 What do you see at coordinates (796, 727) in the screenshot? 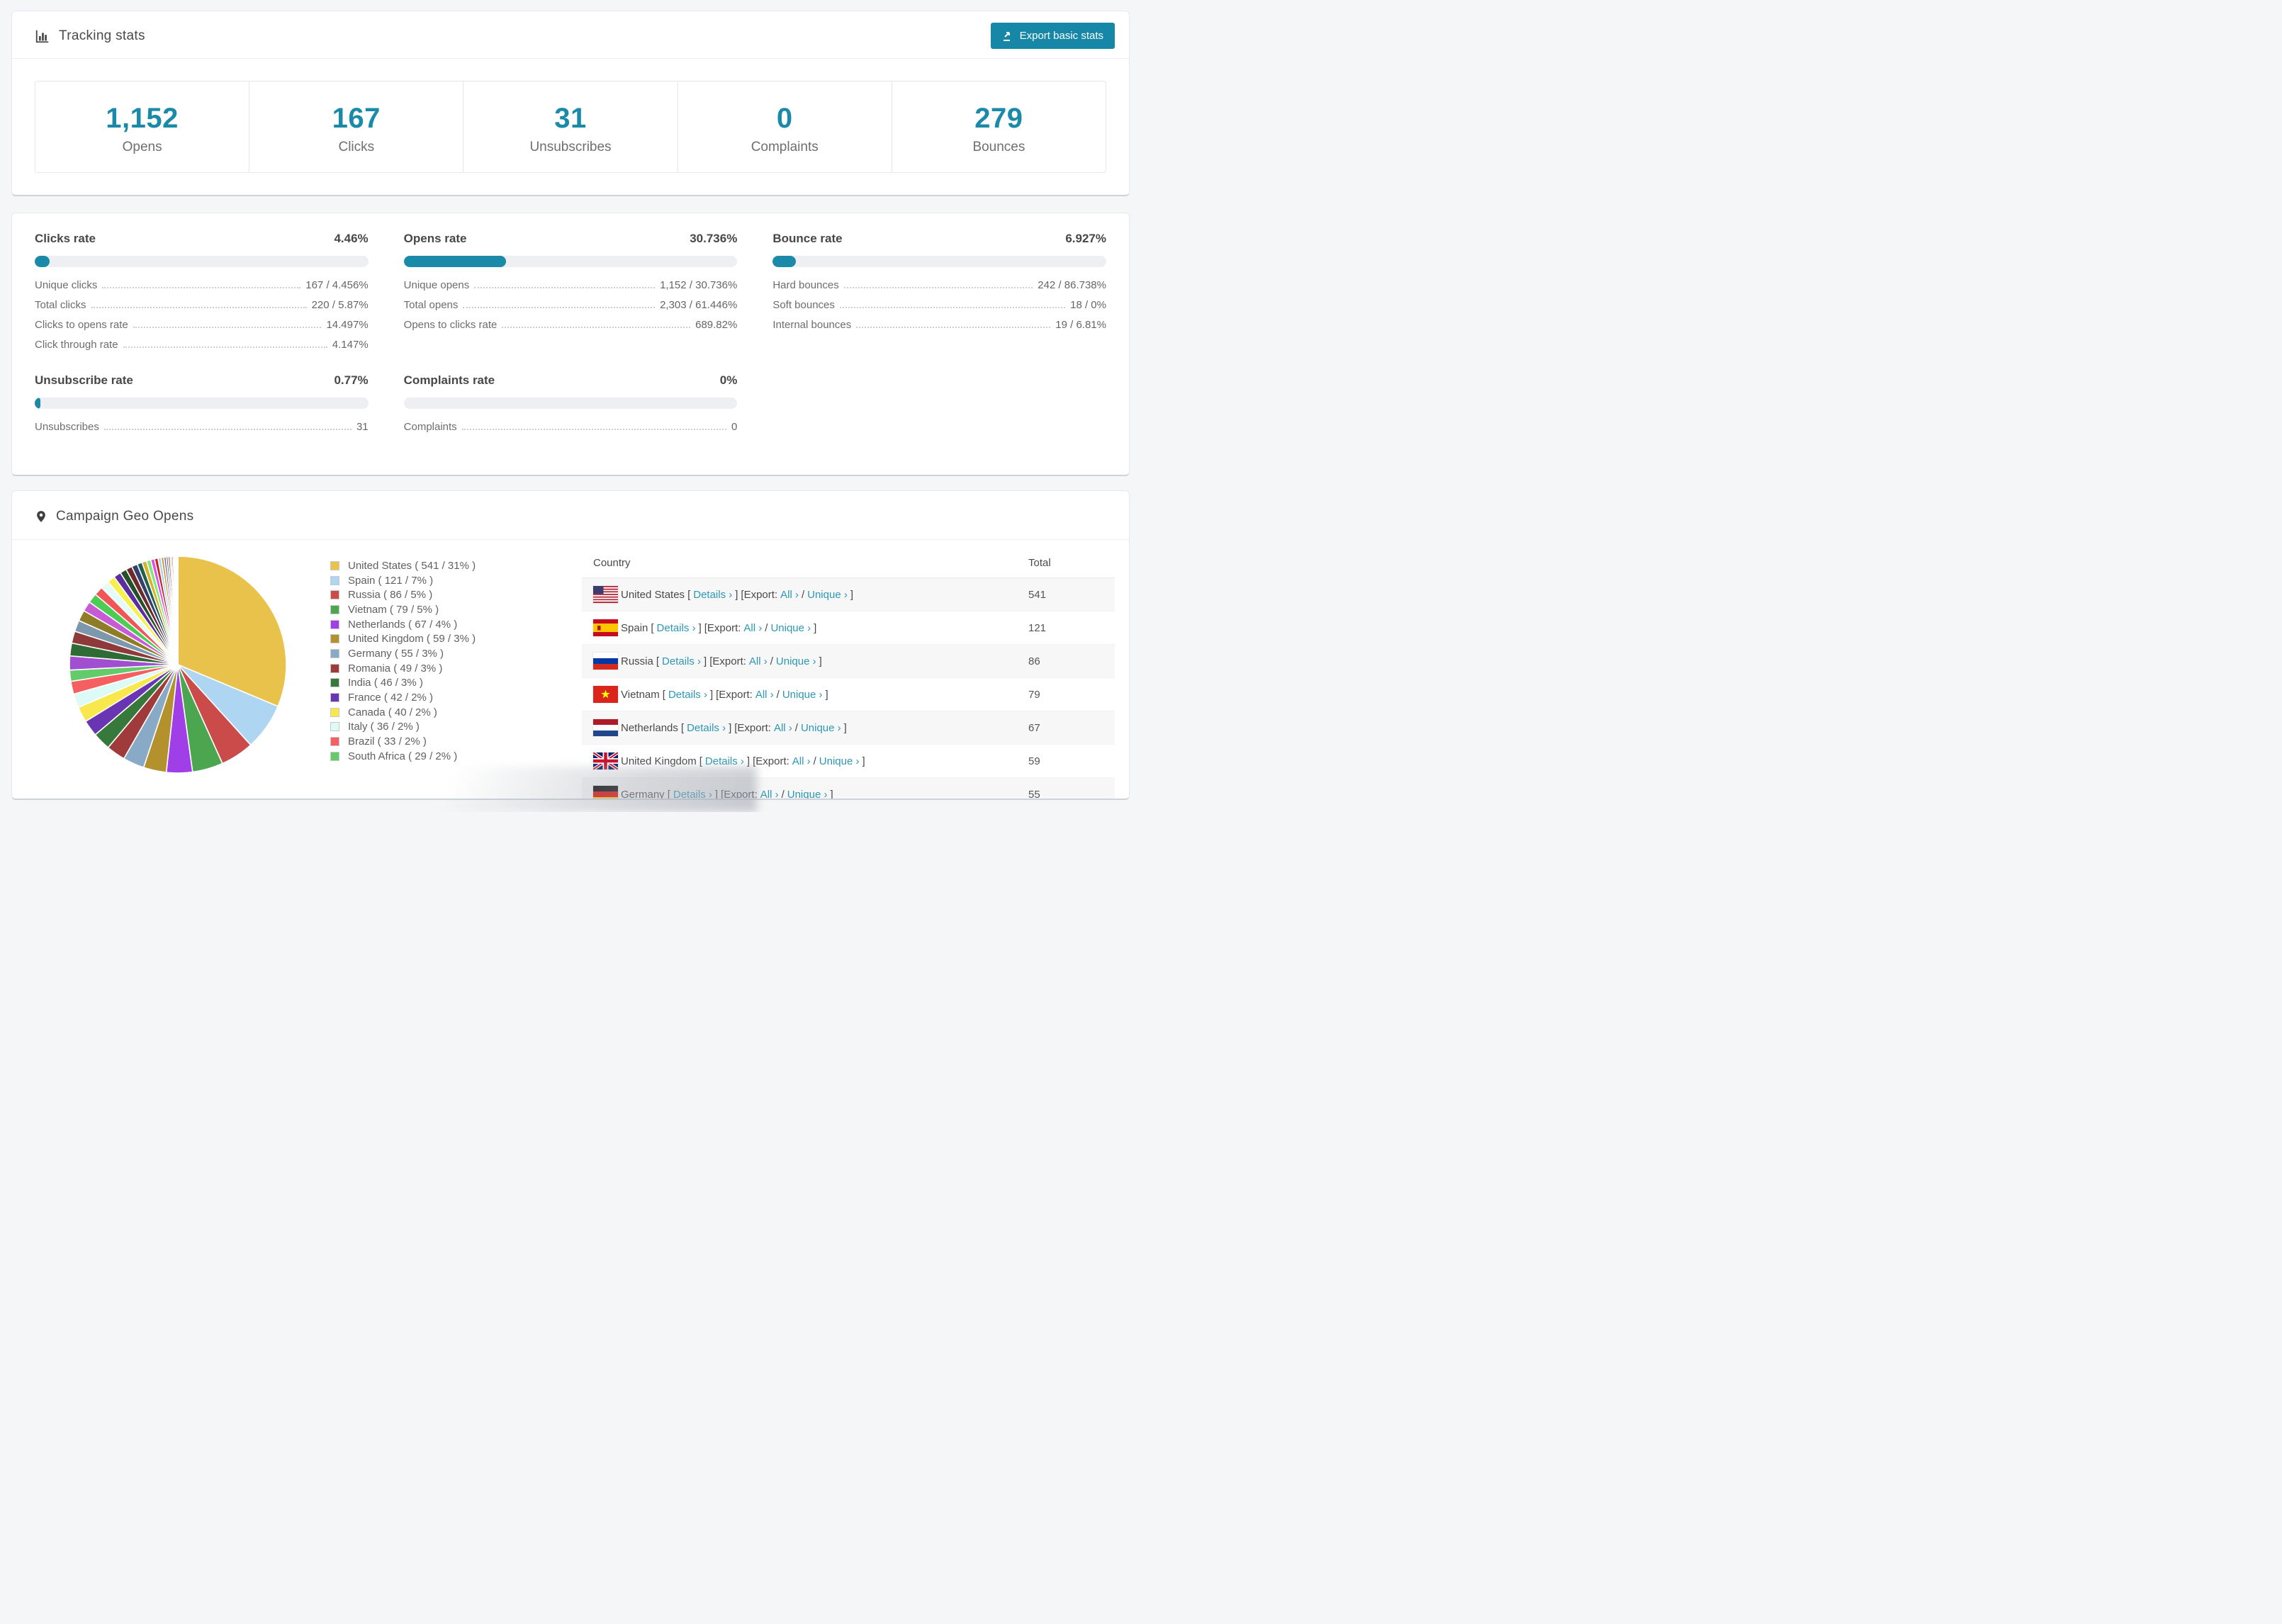
I see `slash: /` at bounding box center [796, 727].